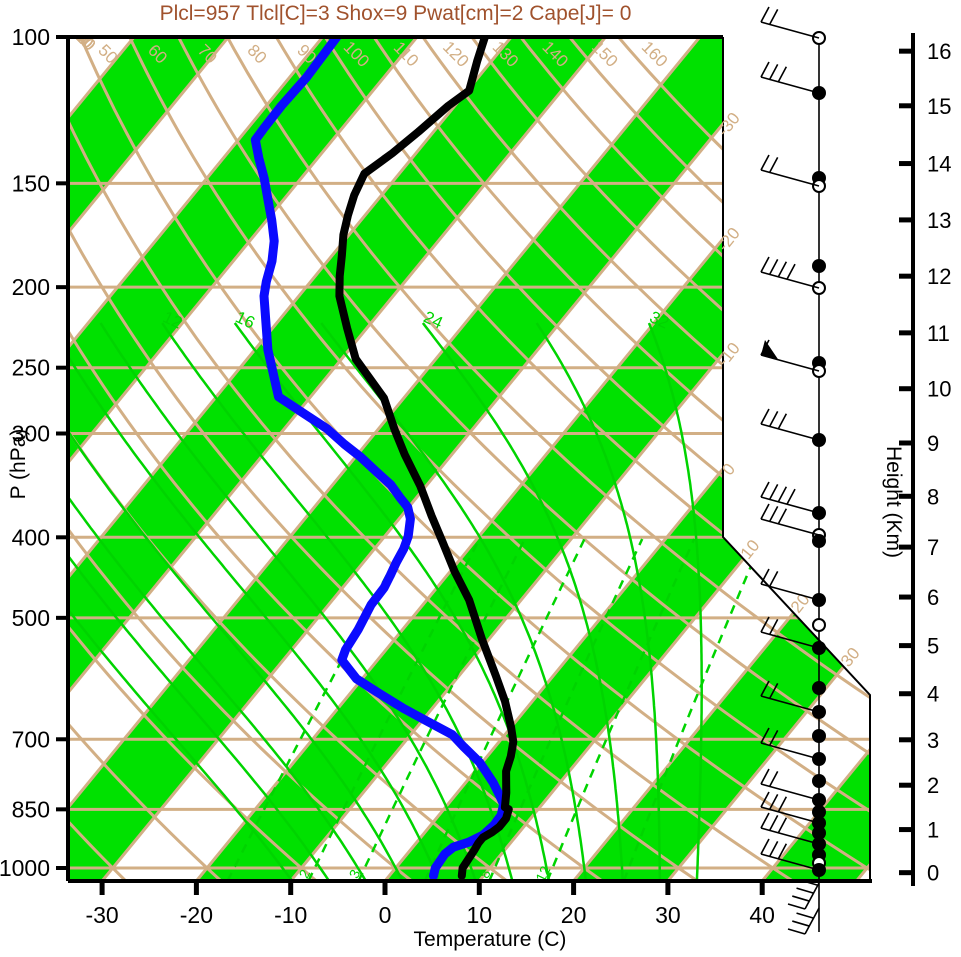  What do you see at coordinates (939, 220) in the screenshot?
I see `height-tick-label: 13` at bounding box center [939, 220].